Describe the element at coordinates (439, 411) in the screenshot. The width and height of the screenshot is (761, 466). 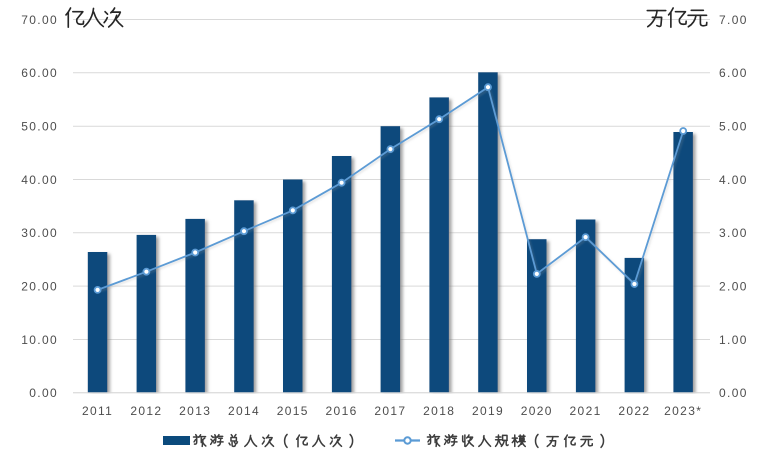
I see `svg-text: 2018` at that location.